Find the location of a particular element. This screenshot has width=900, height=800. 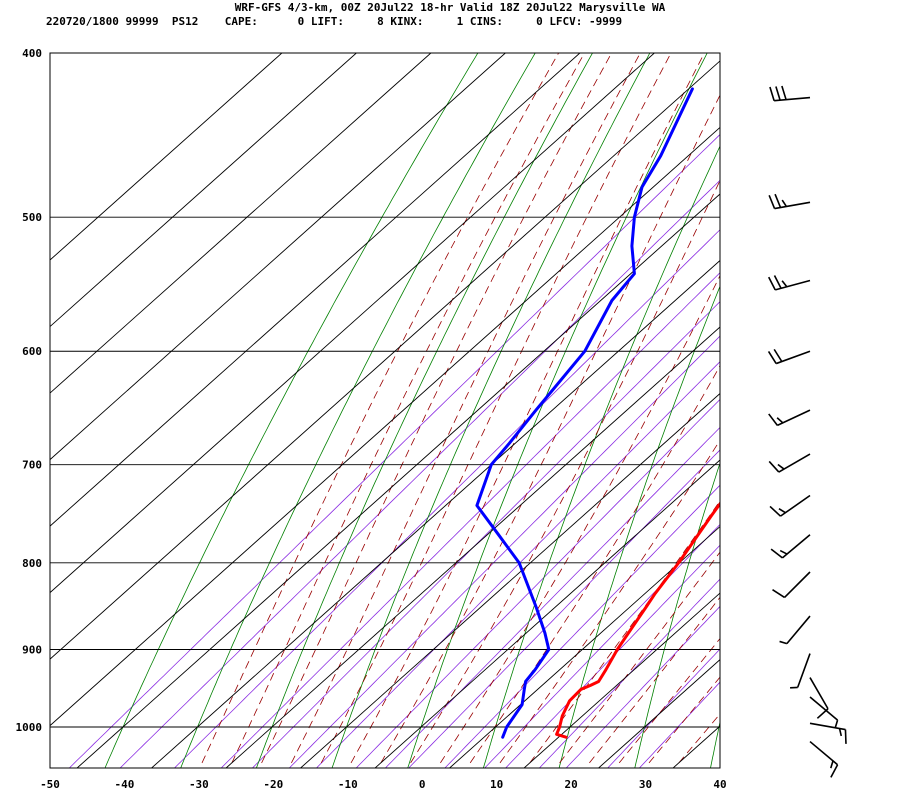

x-tick-label: -10 is located at coordinates (348, 784).